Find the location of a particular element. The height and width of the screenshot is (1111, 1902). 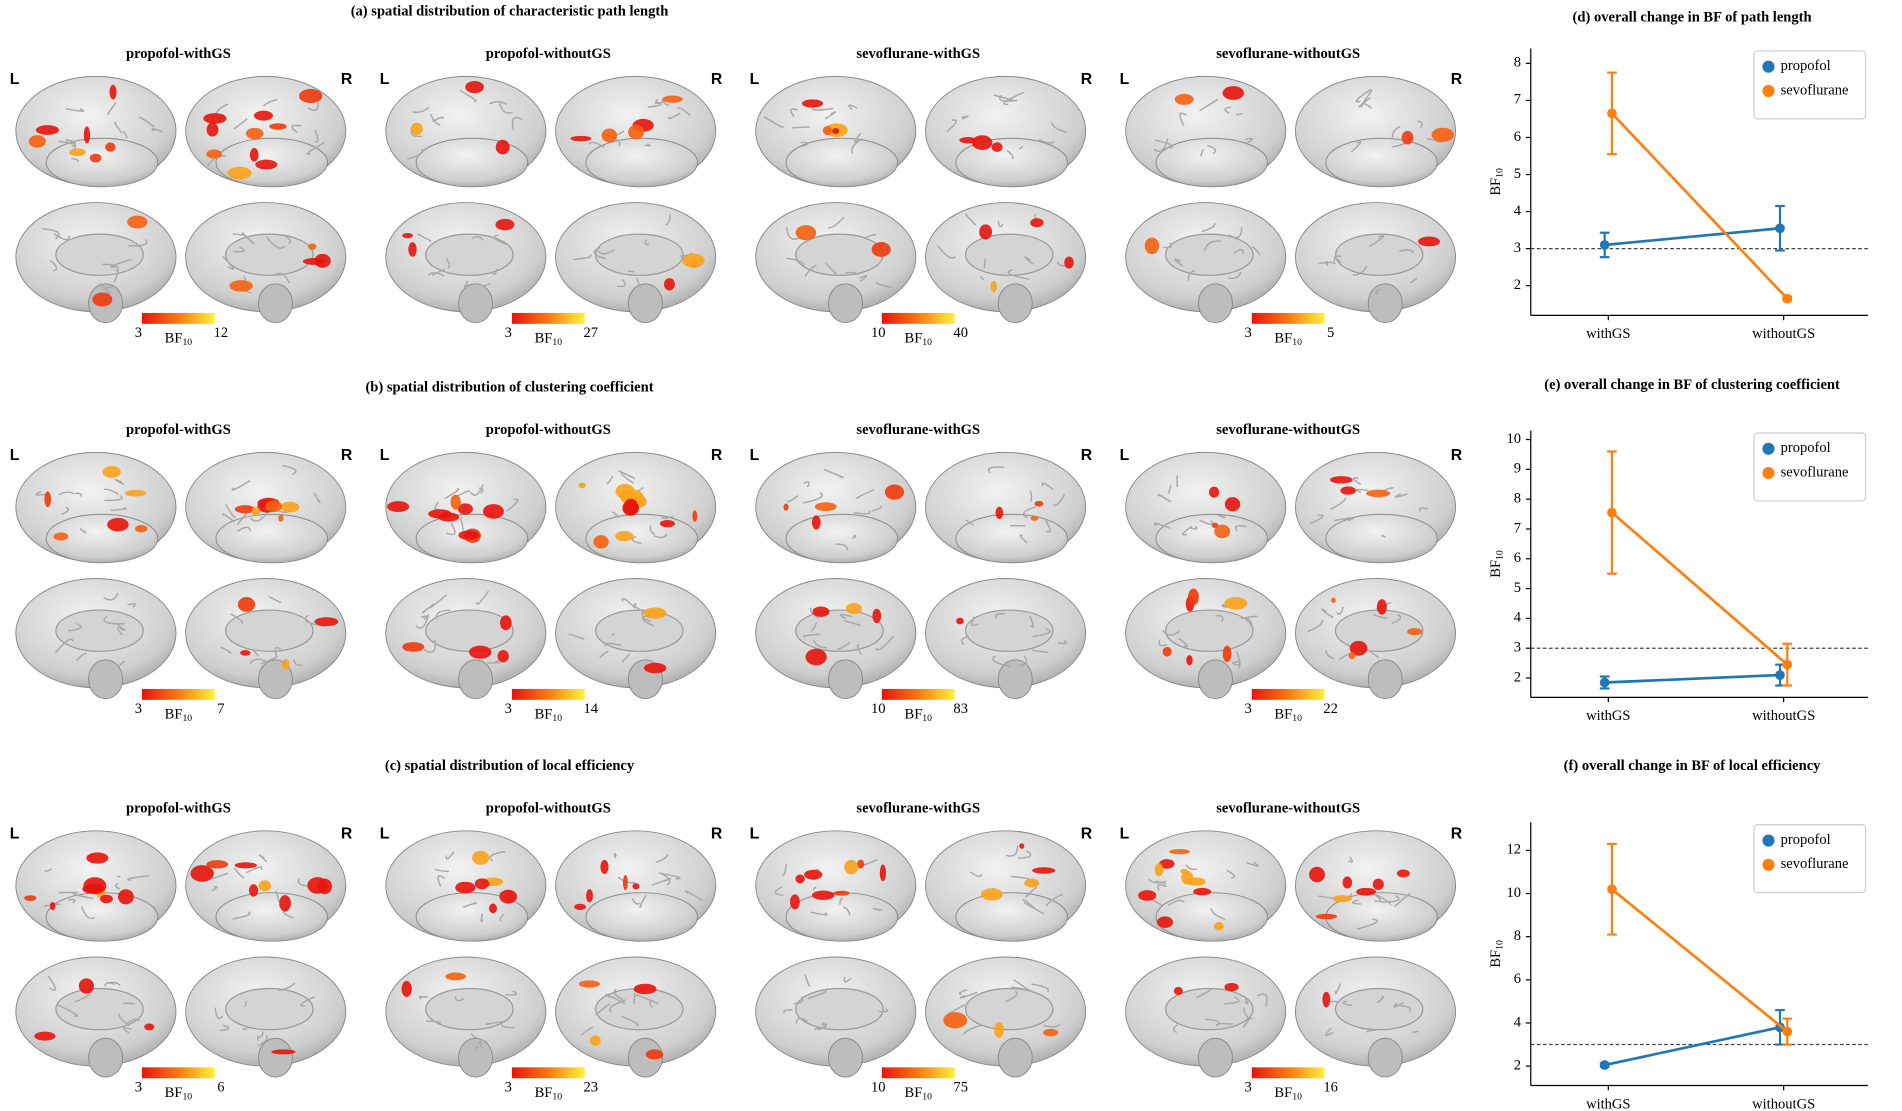

colorbar-max: 6 is located at coordinates (220, 1087).